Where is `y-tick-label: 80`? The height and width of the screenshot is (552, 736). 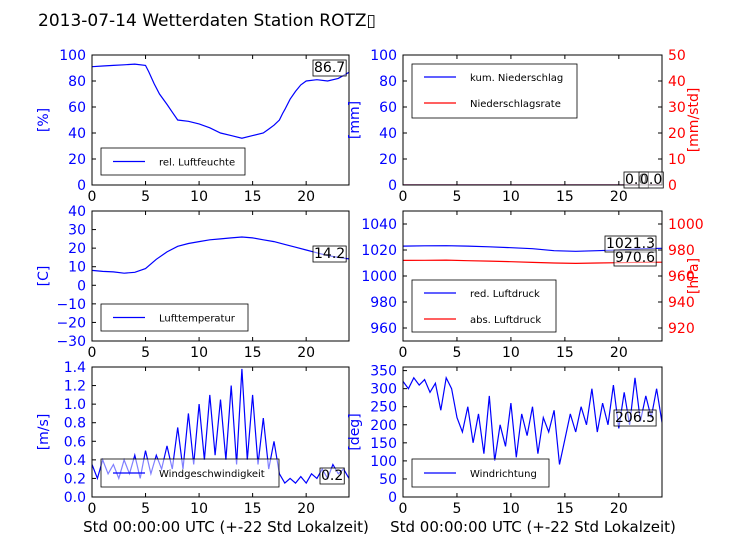
y-tick-label: 80 is located at coordinates (388, 82).